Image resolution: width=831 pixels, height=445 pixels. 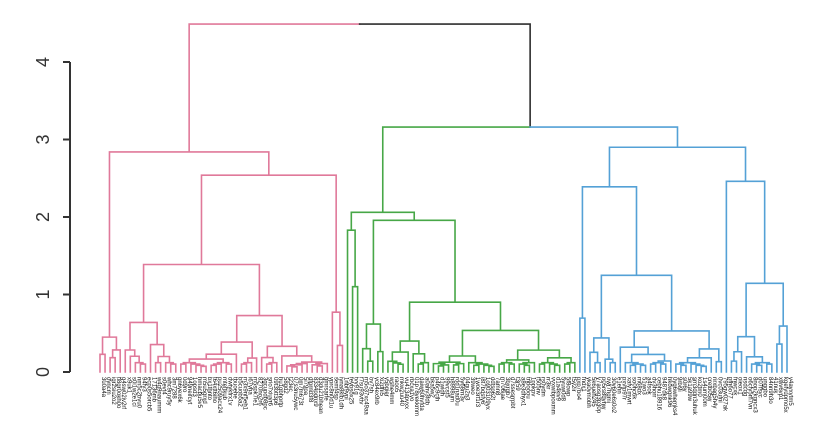 I want to click on leaf-label: 8nop2kgncx3, so click(x=755, y=395).